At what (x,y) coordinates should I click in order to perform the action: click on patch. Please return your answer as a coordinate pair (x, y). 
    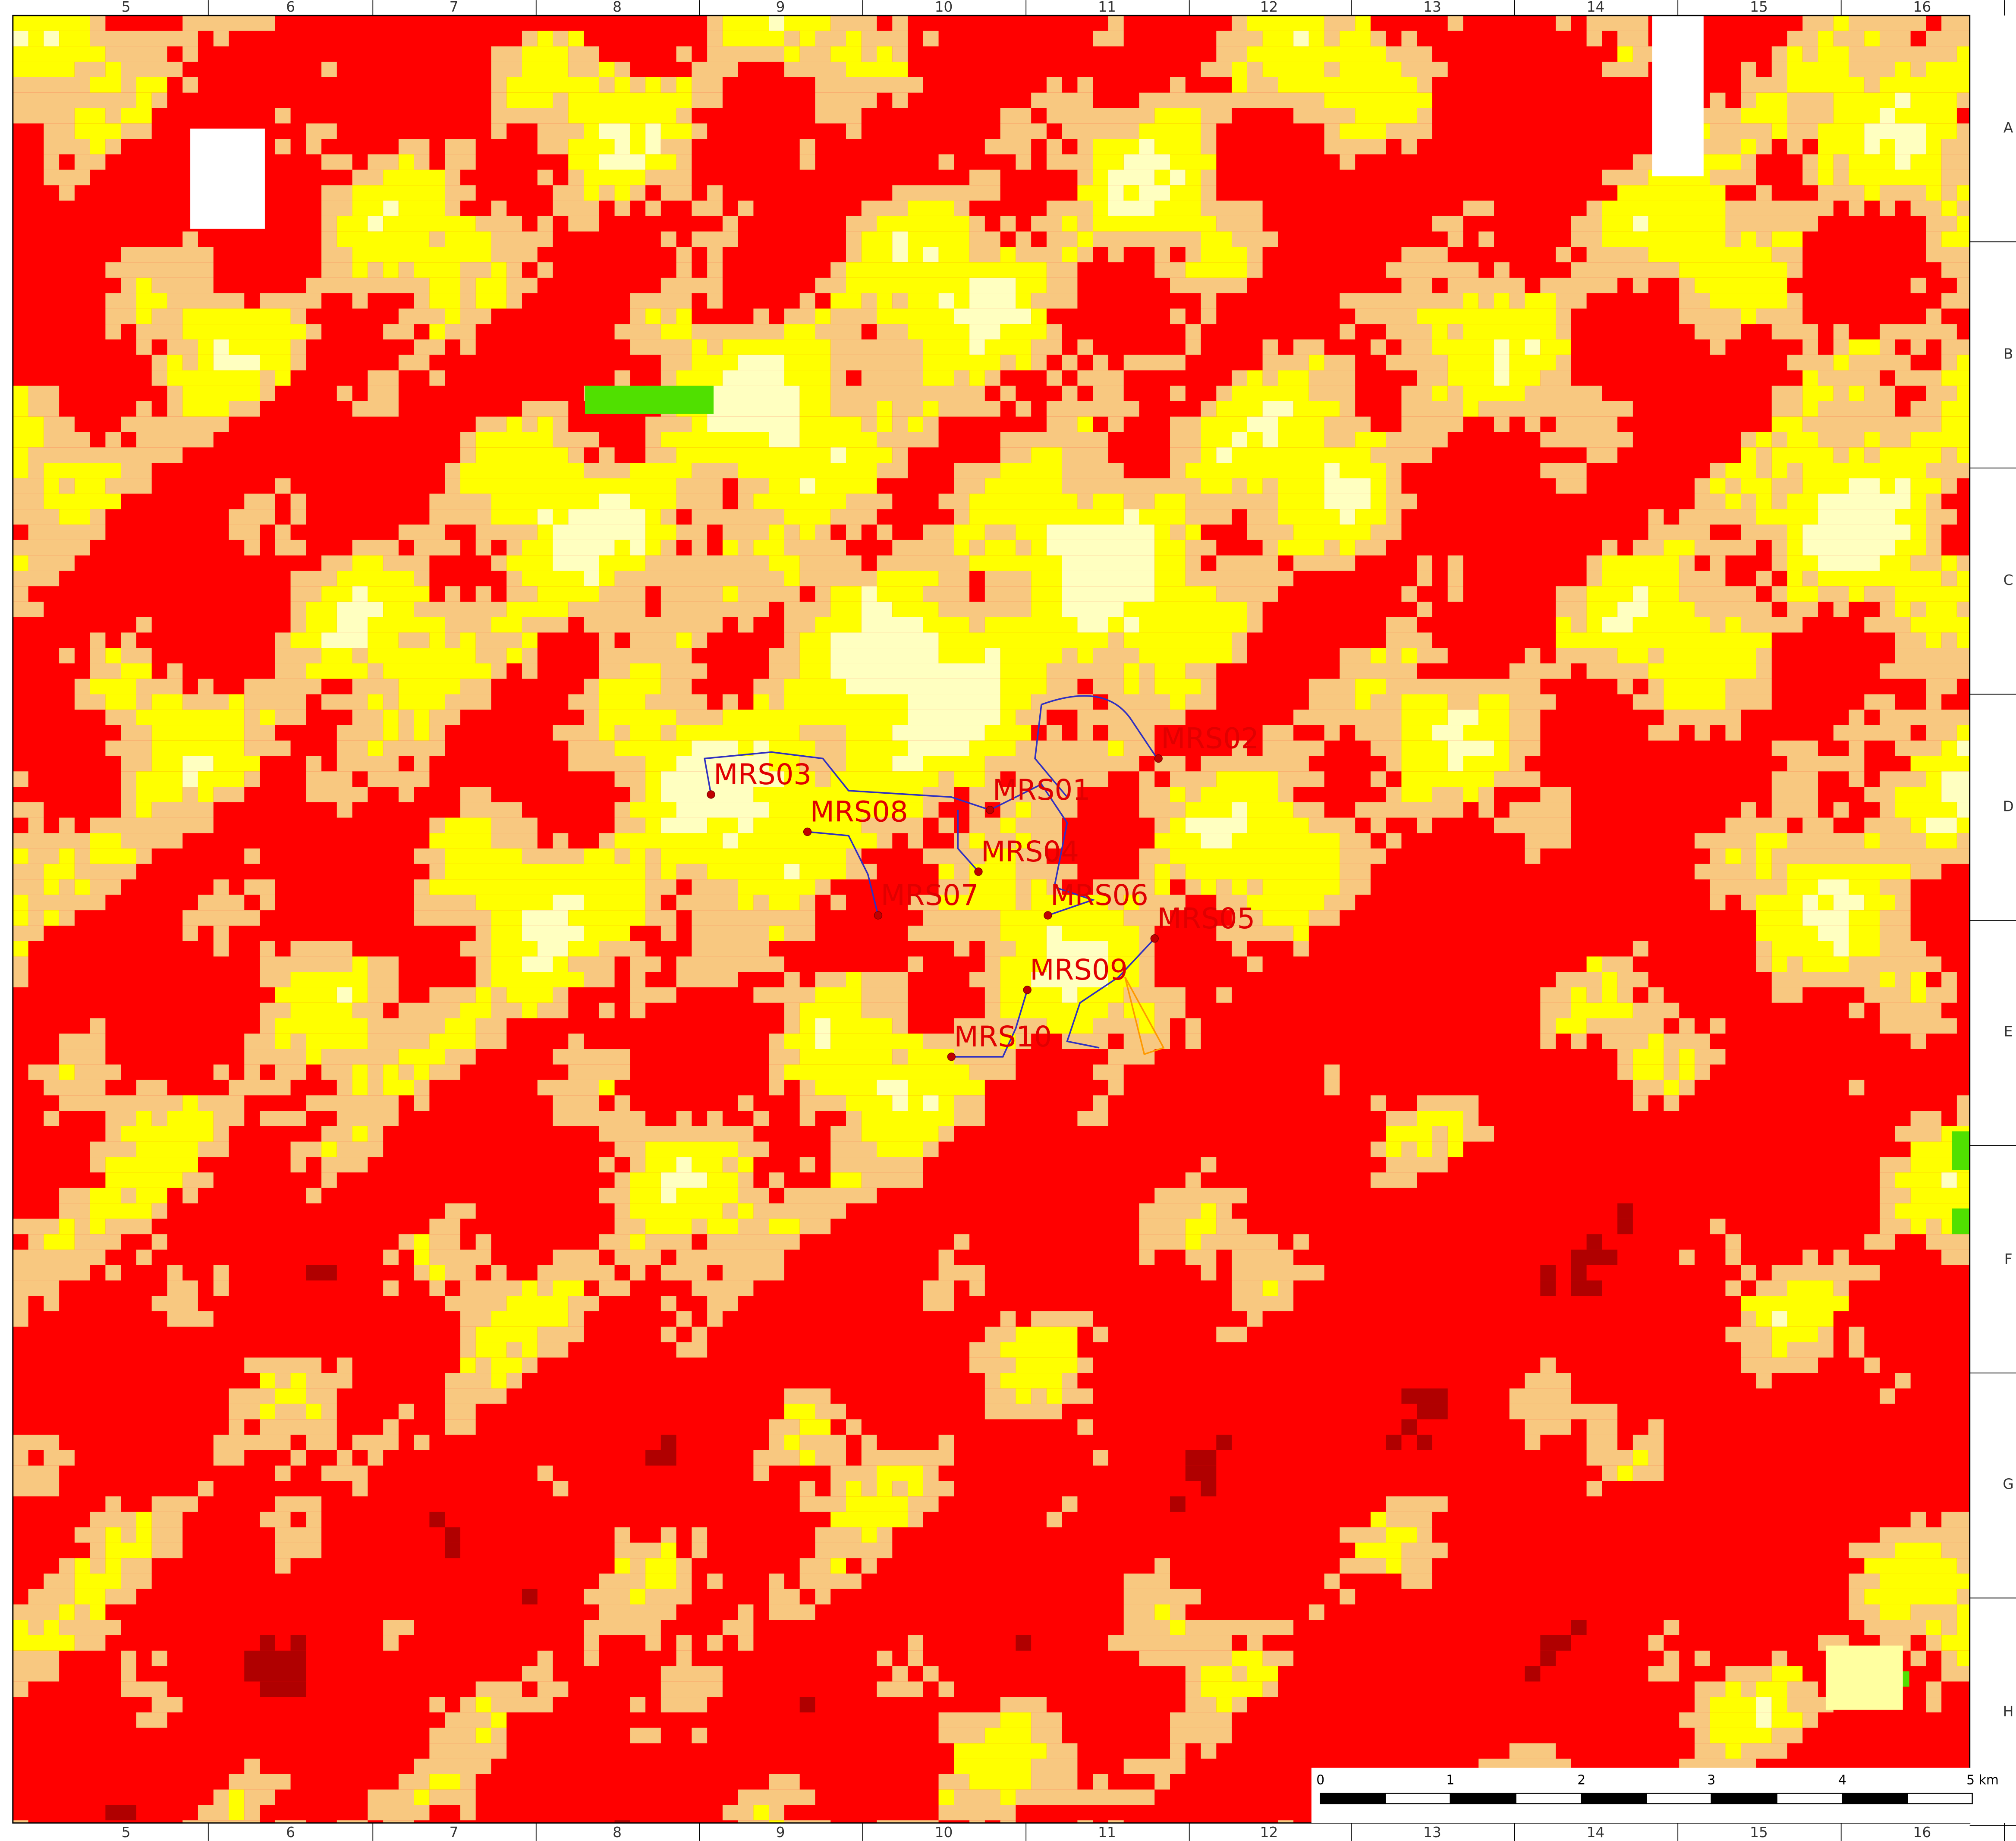
    Looking at the image, I should click on (649, 400).